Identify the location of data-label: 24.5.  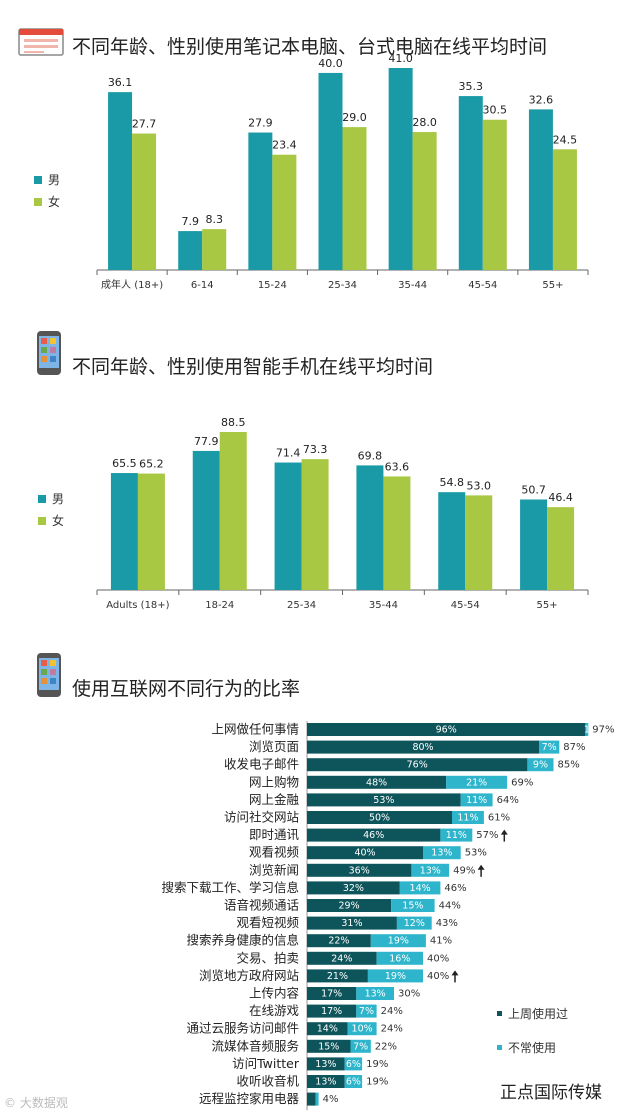
(565, 139).